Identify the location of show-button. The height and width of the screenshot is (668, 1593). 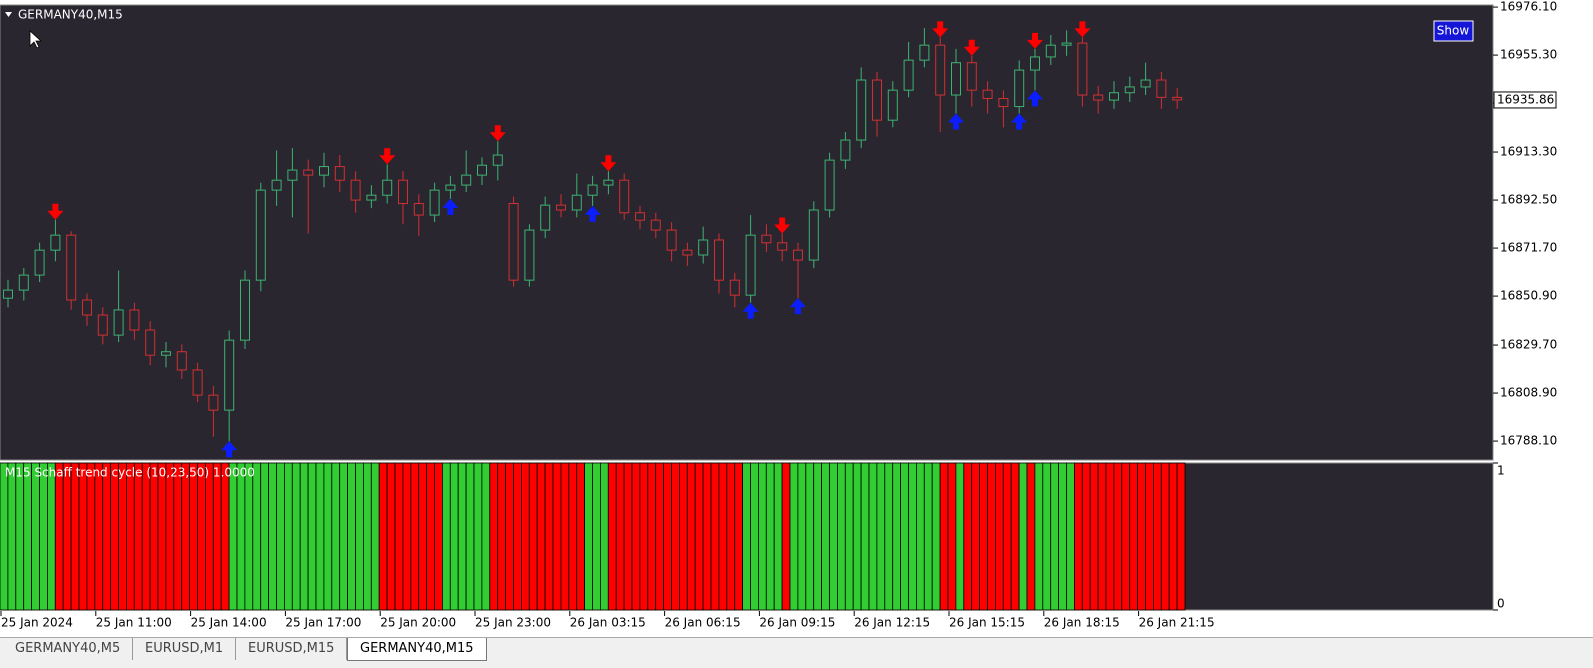
(1453, 31).